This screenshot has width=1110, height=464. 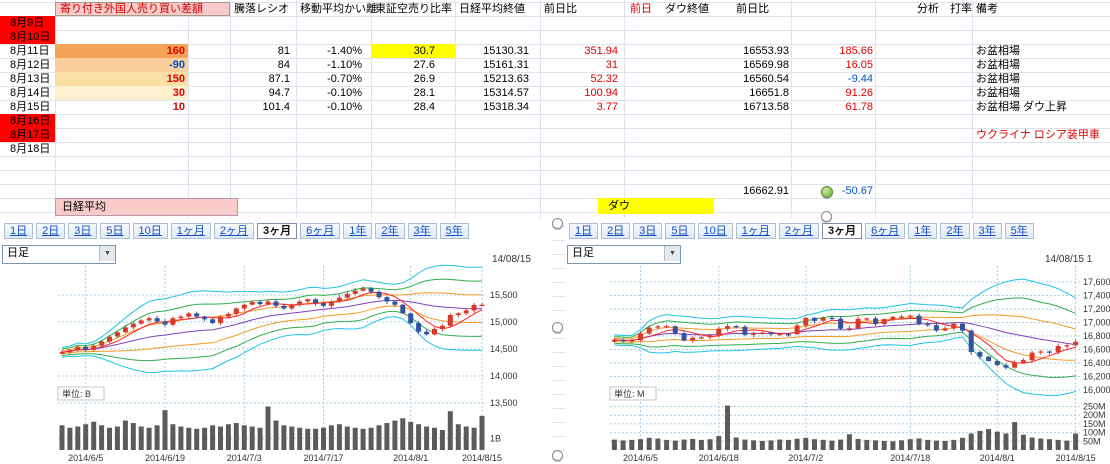 What do you see at coordinates (277, 231) in the screenshot?
I see `period-tab-3ヶ月: 3ヶ月` at bounding box center [277, 231].